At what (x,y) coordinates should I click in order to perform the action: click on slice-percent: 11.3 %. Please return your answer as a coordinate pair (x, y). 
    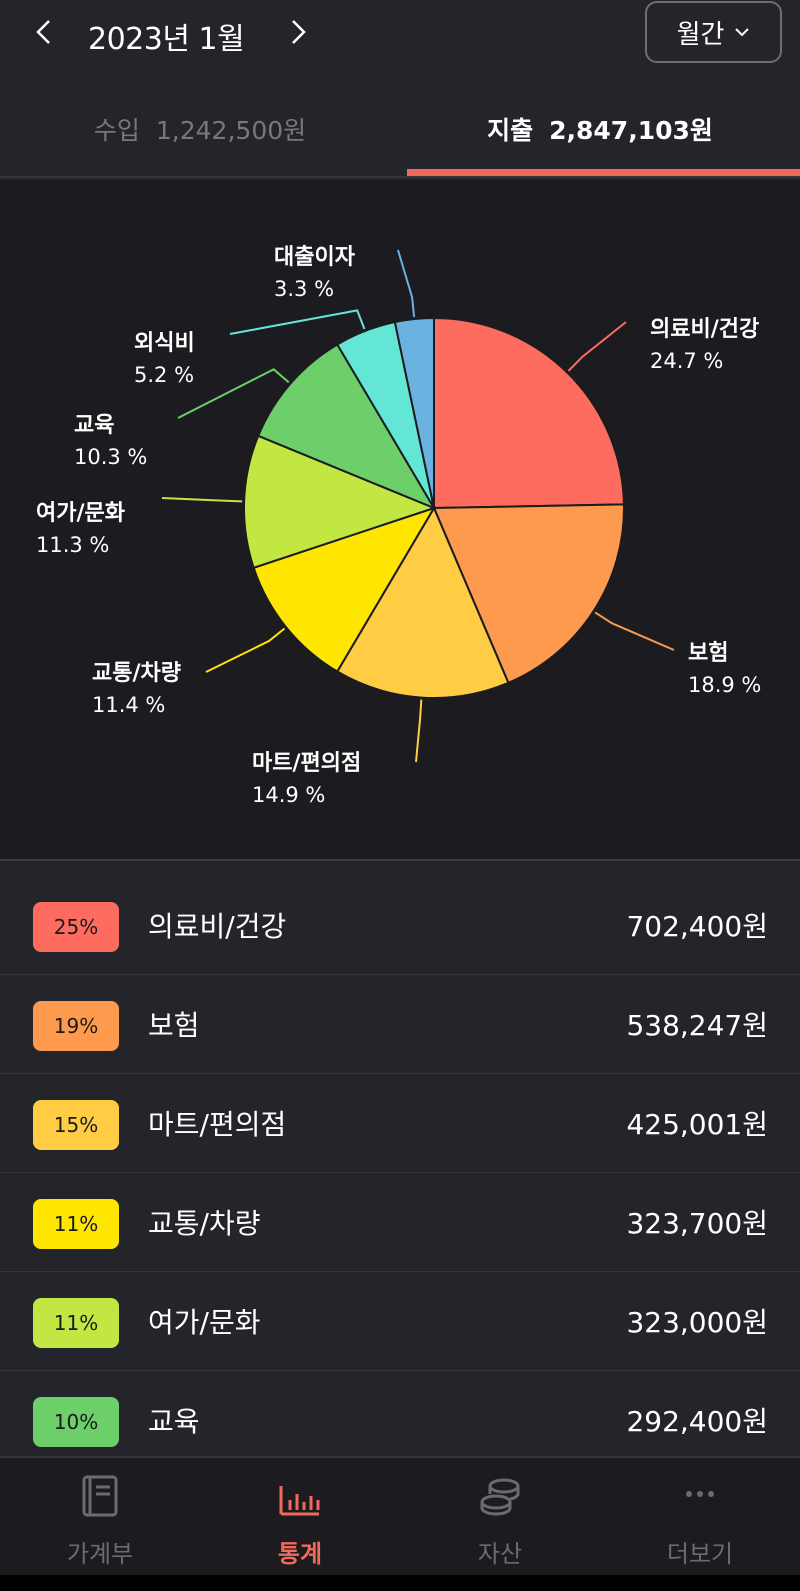
    Looking at the image, I should click on (72, 545).